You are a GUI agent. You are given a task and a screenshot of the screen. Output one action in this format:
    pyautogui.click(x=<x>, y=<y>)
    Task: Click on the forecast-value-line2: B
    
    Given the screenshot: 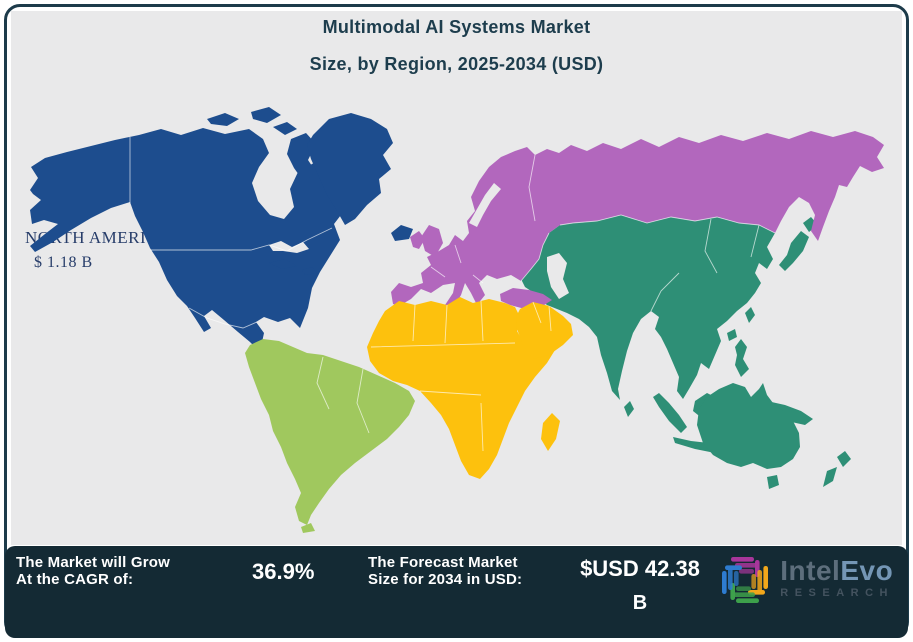 What is the action you would take?
    pyautogui.click(x=640, y=603)
    